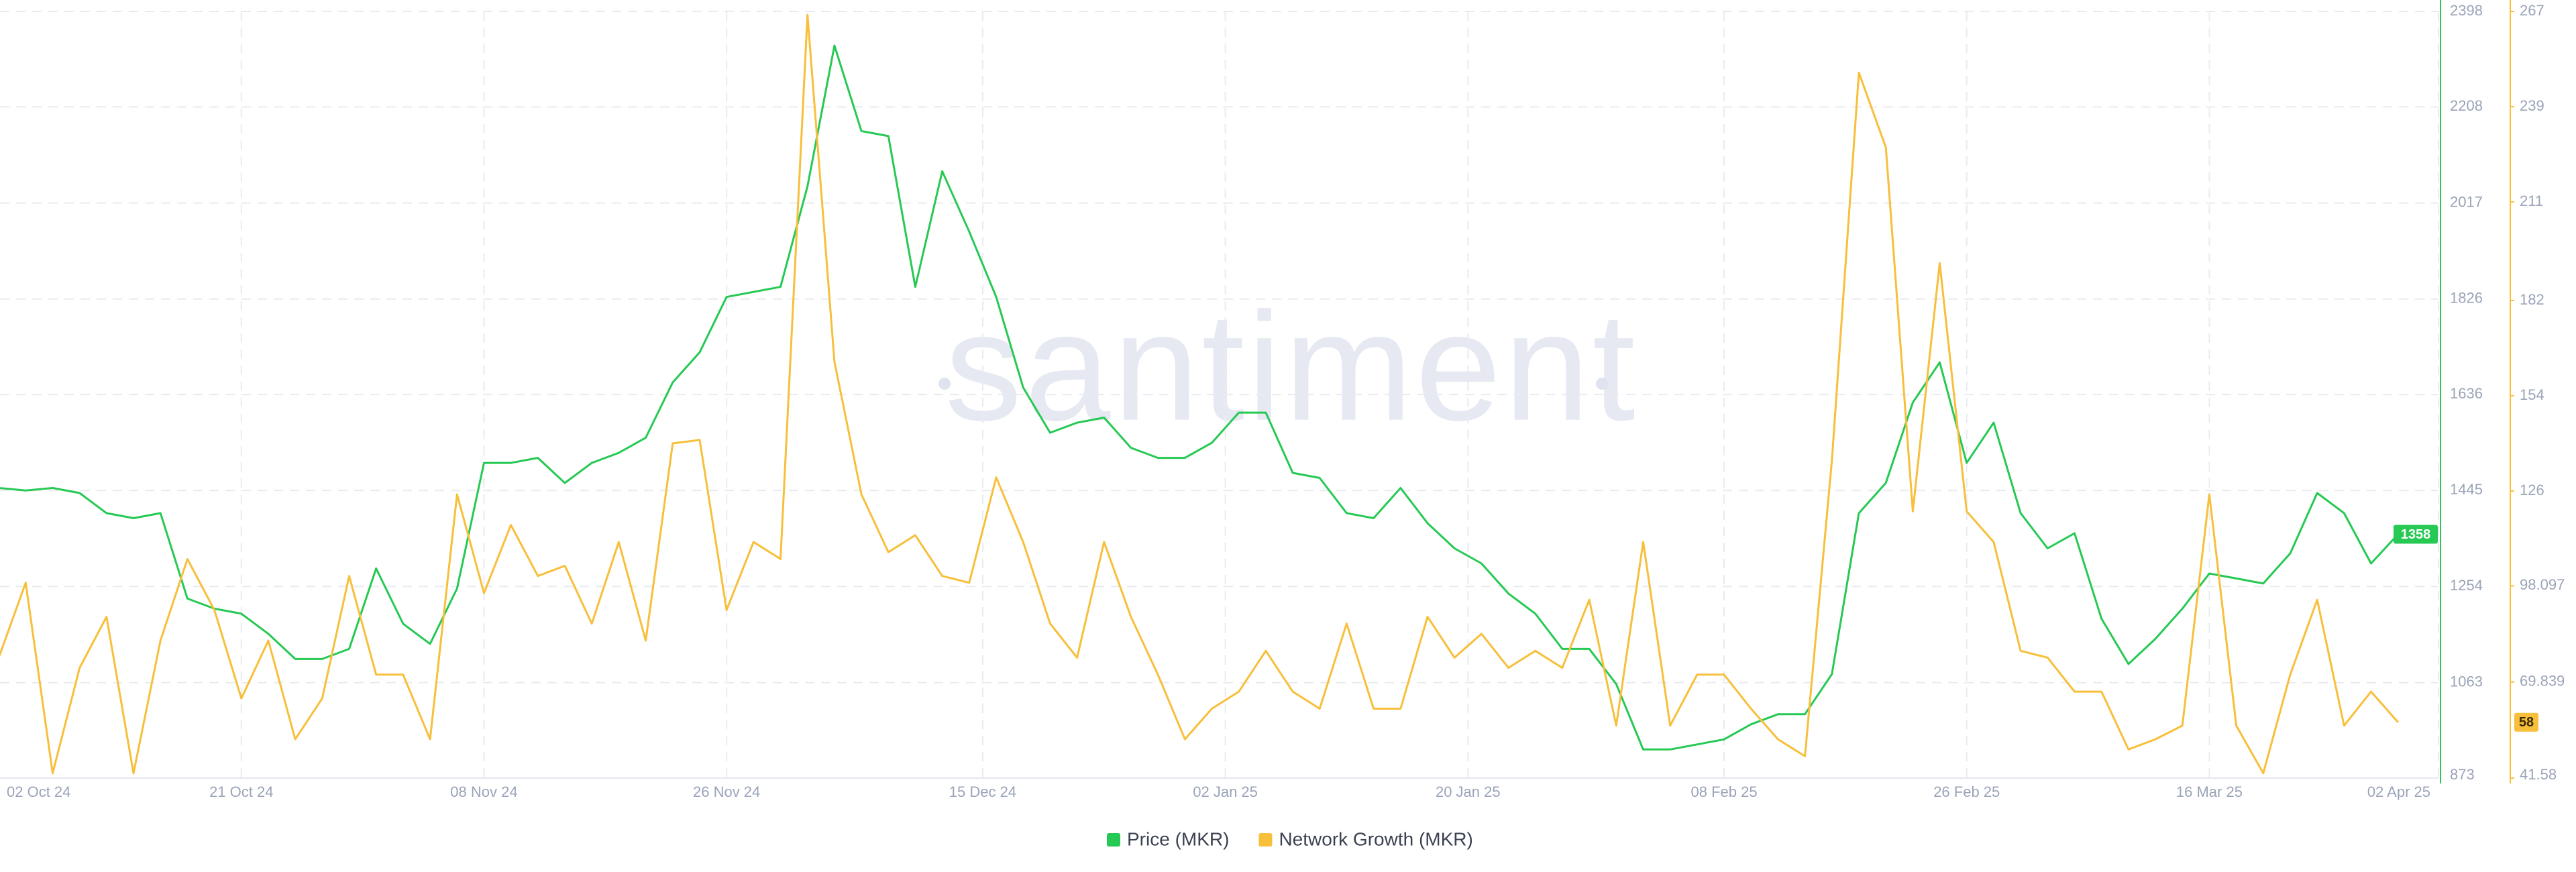 The image size is (2576, 872). Describe the element at coordinates (2462, 774) in the screenshot. I see `y-tick-label: 873` at that location.